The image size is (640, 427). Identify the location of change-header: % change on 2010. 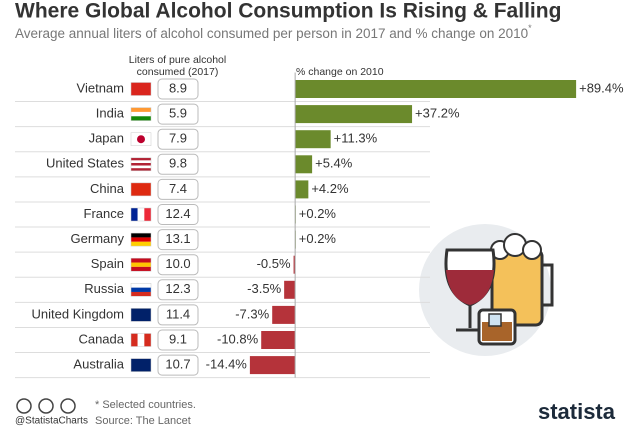
(340, 72).